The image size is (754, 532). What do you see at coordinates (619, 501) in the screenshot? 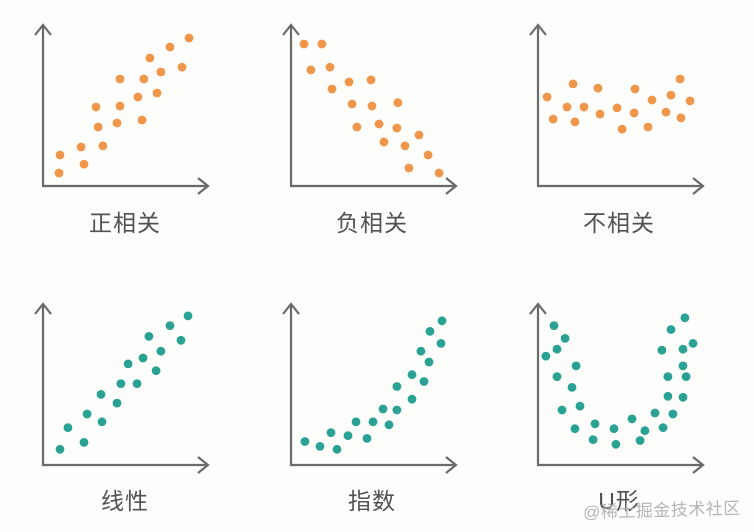
I see `chart-title-u-shape: U形` at bounding box center [619, 501].